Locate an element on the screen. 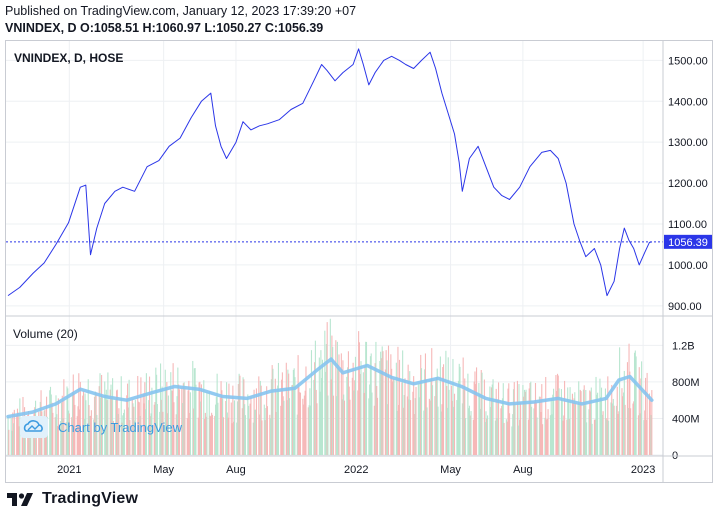  time-tick-label: 2022 is located at coordinates (356, 470).